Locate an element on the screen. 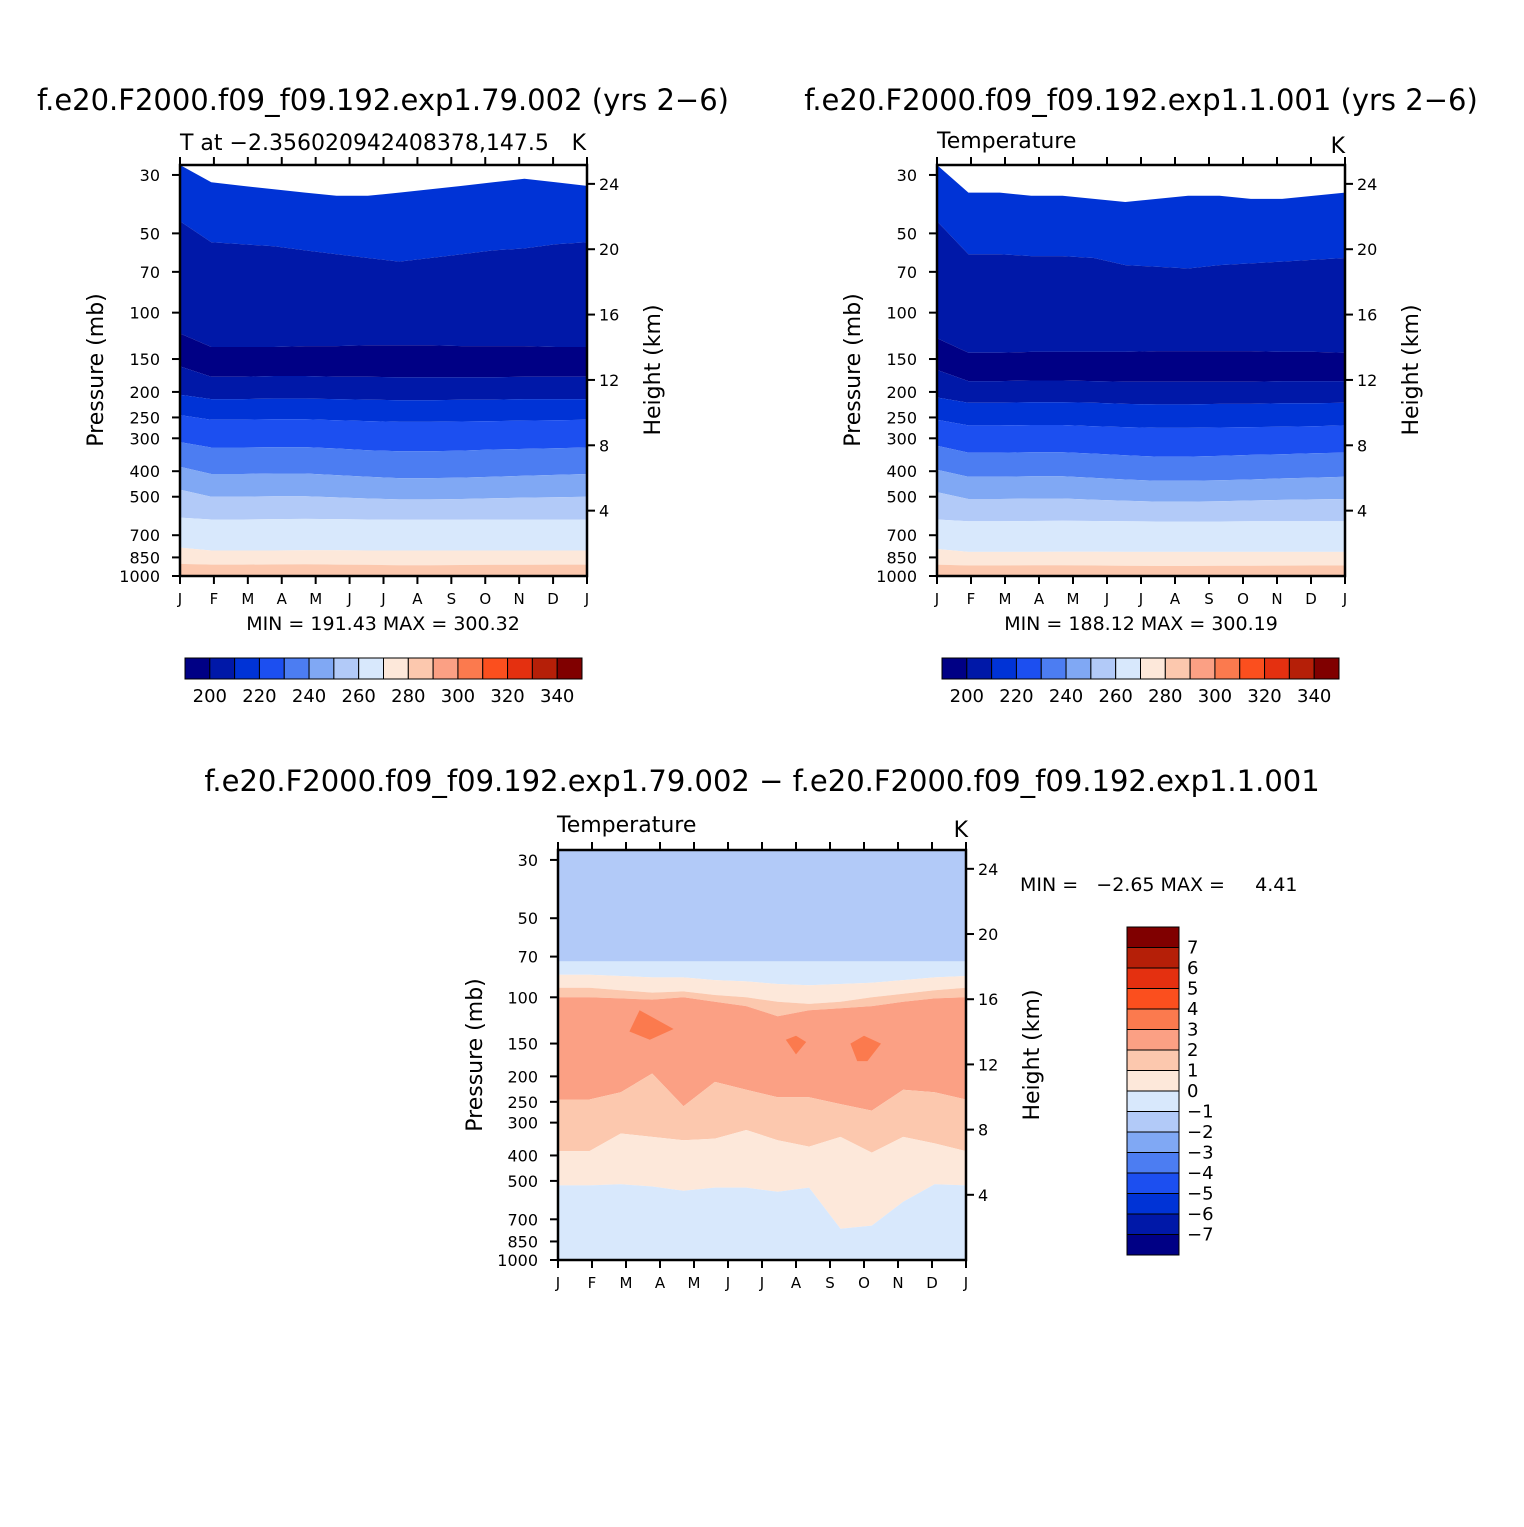 This screenshot has width=1524, height=1527. height-tick-label: 16 is located at coordinates (609, 315).